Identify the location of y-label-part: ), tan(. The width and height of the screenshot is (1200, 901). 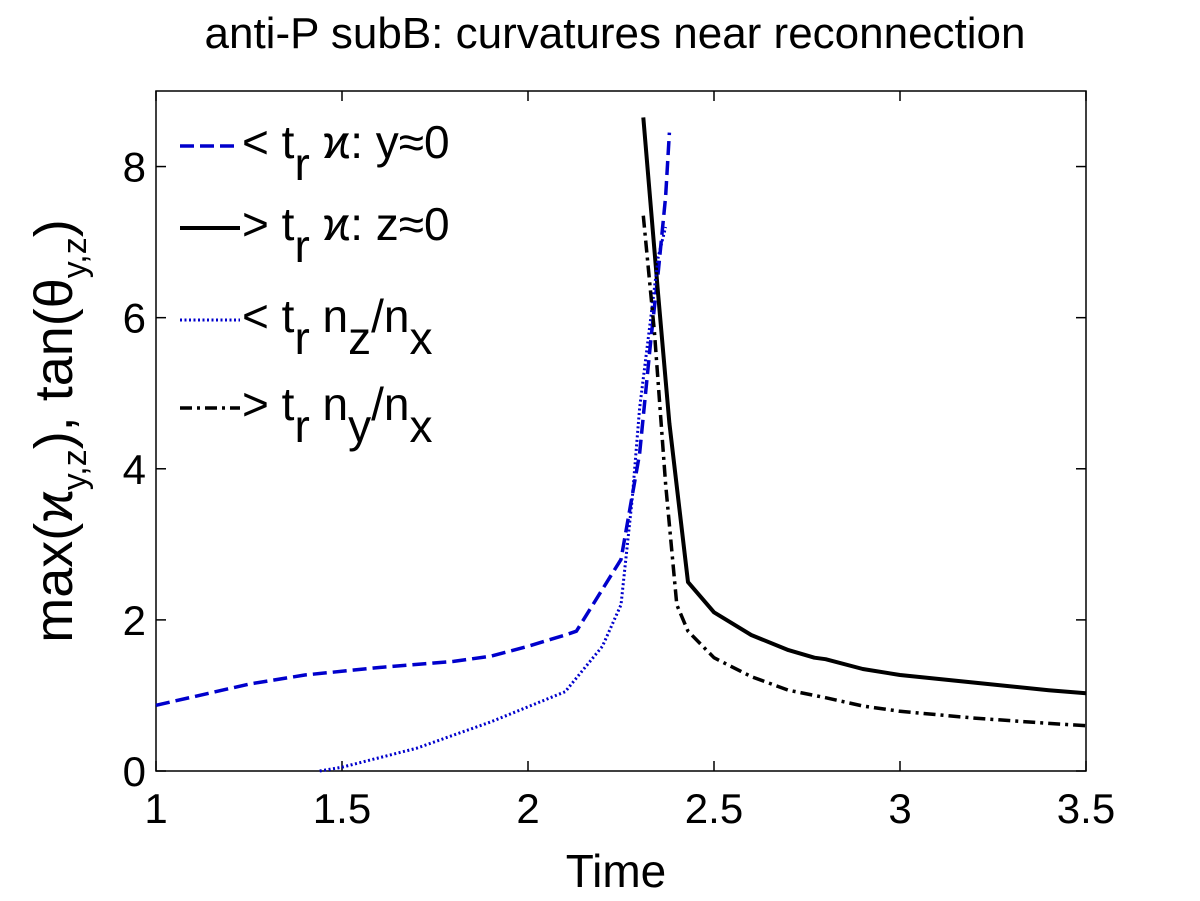
(54, 378).